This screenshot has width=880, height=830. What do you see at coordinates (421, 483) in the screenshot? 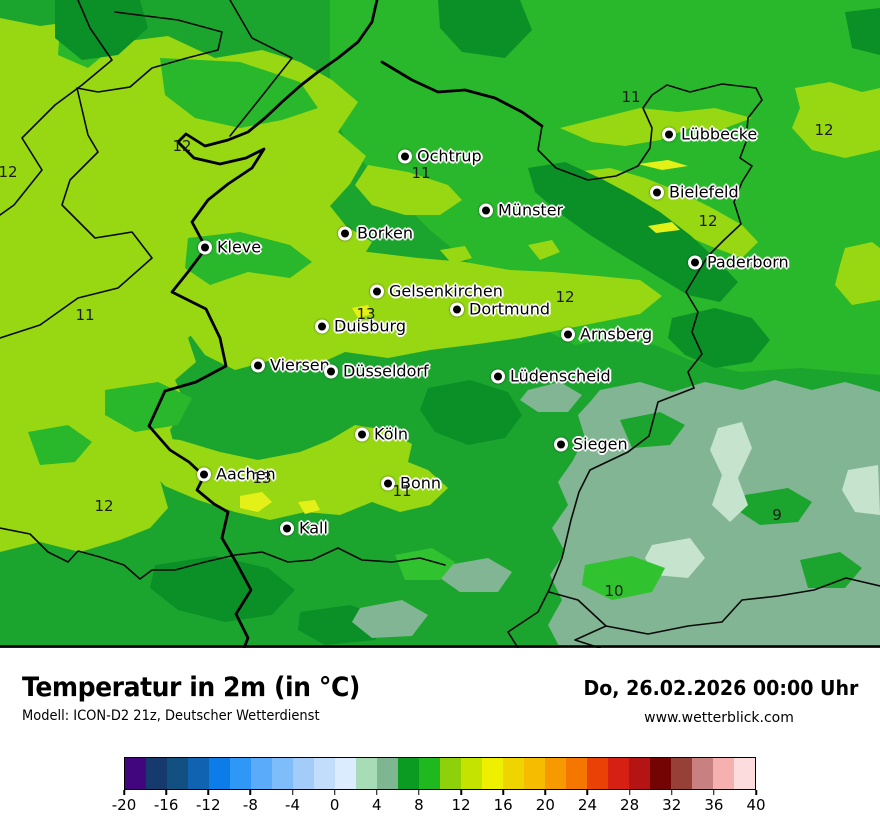
I see `city-label: Bonn` at bounding box center [421, 483].